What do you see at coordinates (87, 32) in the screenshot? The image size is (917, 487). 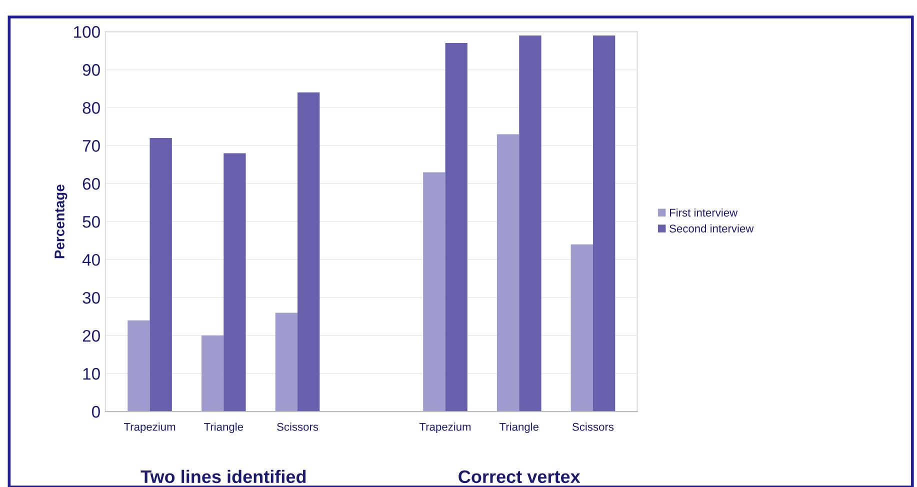 I see `y-tick-label: 100` at bounding box center [87, 32].